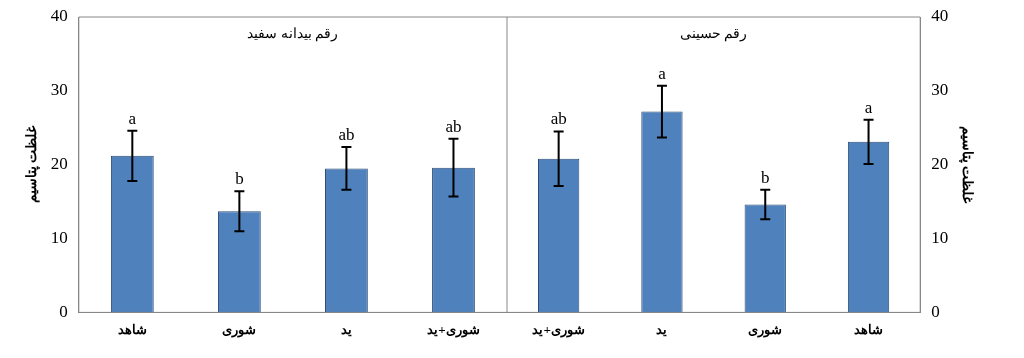 The height and width of the screenshot is (358, 1024). Describe the element at coordinates (293, 33) in the screenshot. I see `text: رقم بیدانه سفید` at that location.